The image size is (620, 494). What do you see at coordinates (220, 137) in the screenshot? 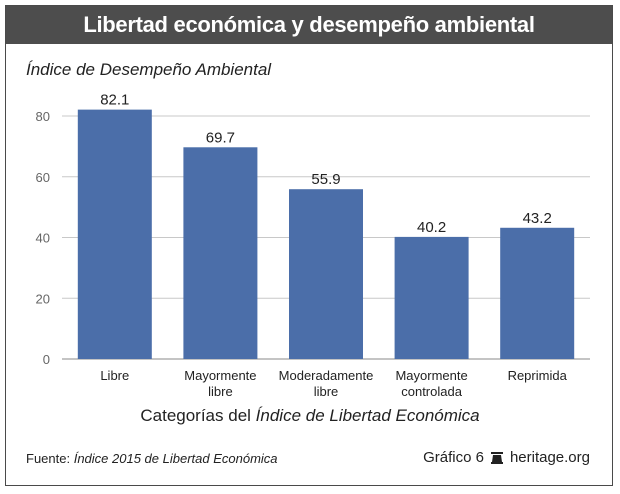
I see `data-label: 69.7` at bounding box center [220, 137].